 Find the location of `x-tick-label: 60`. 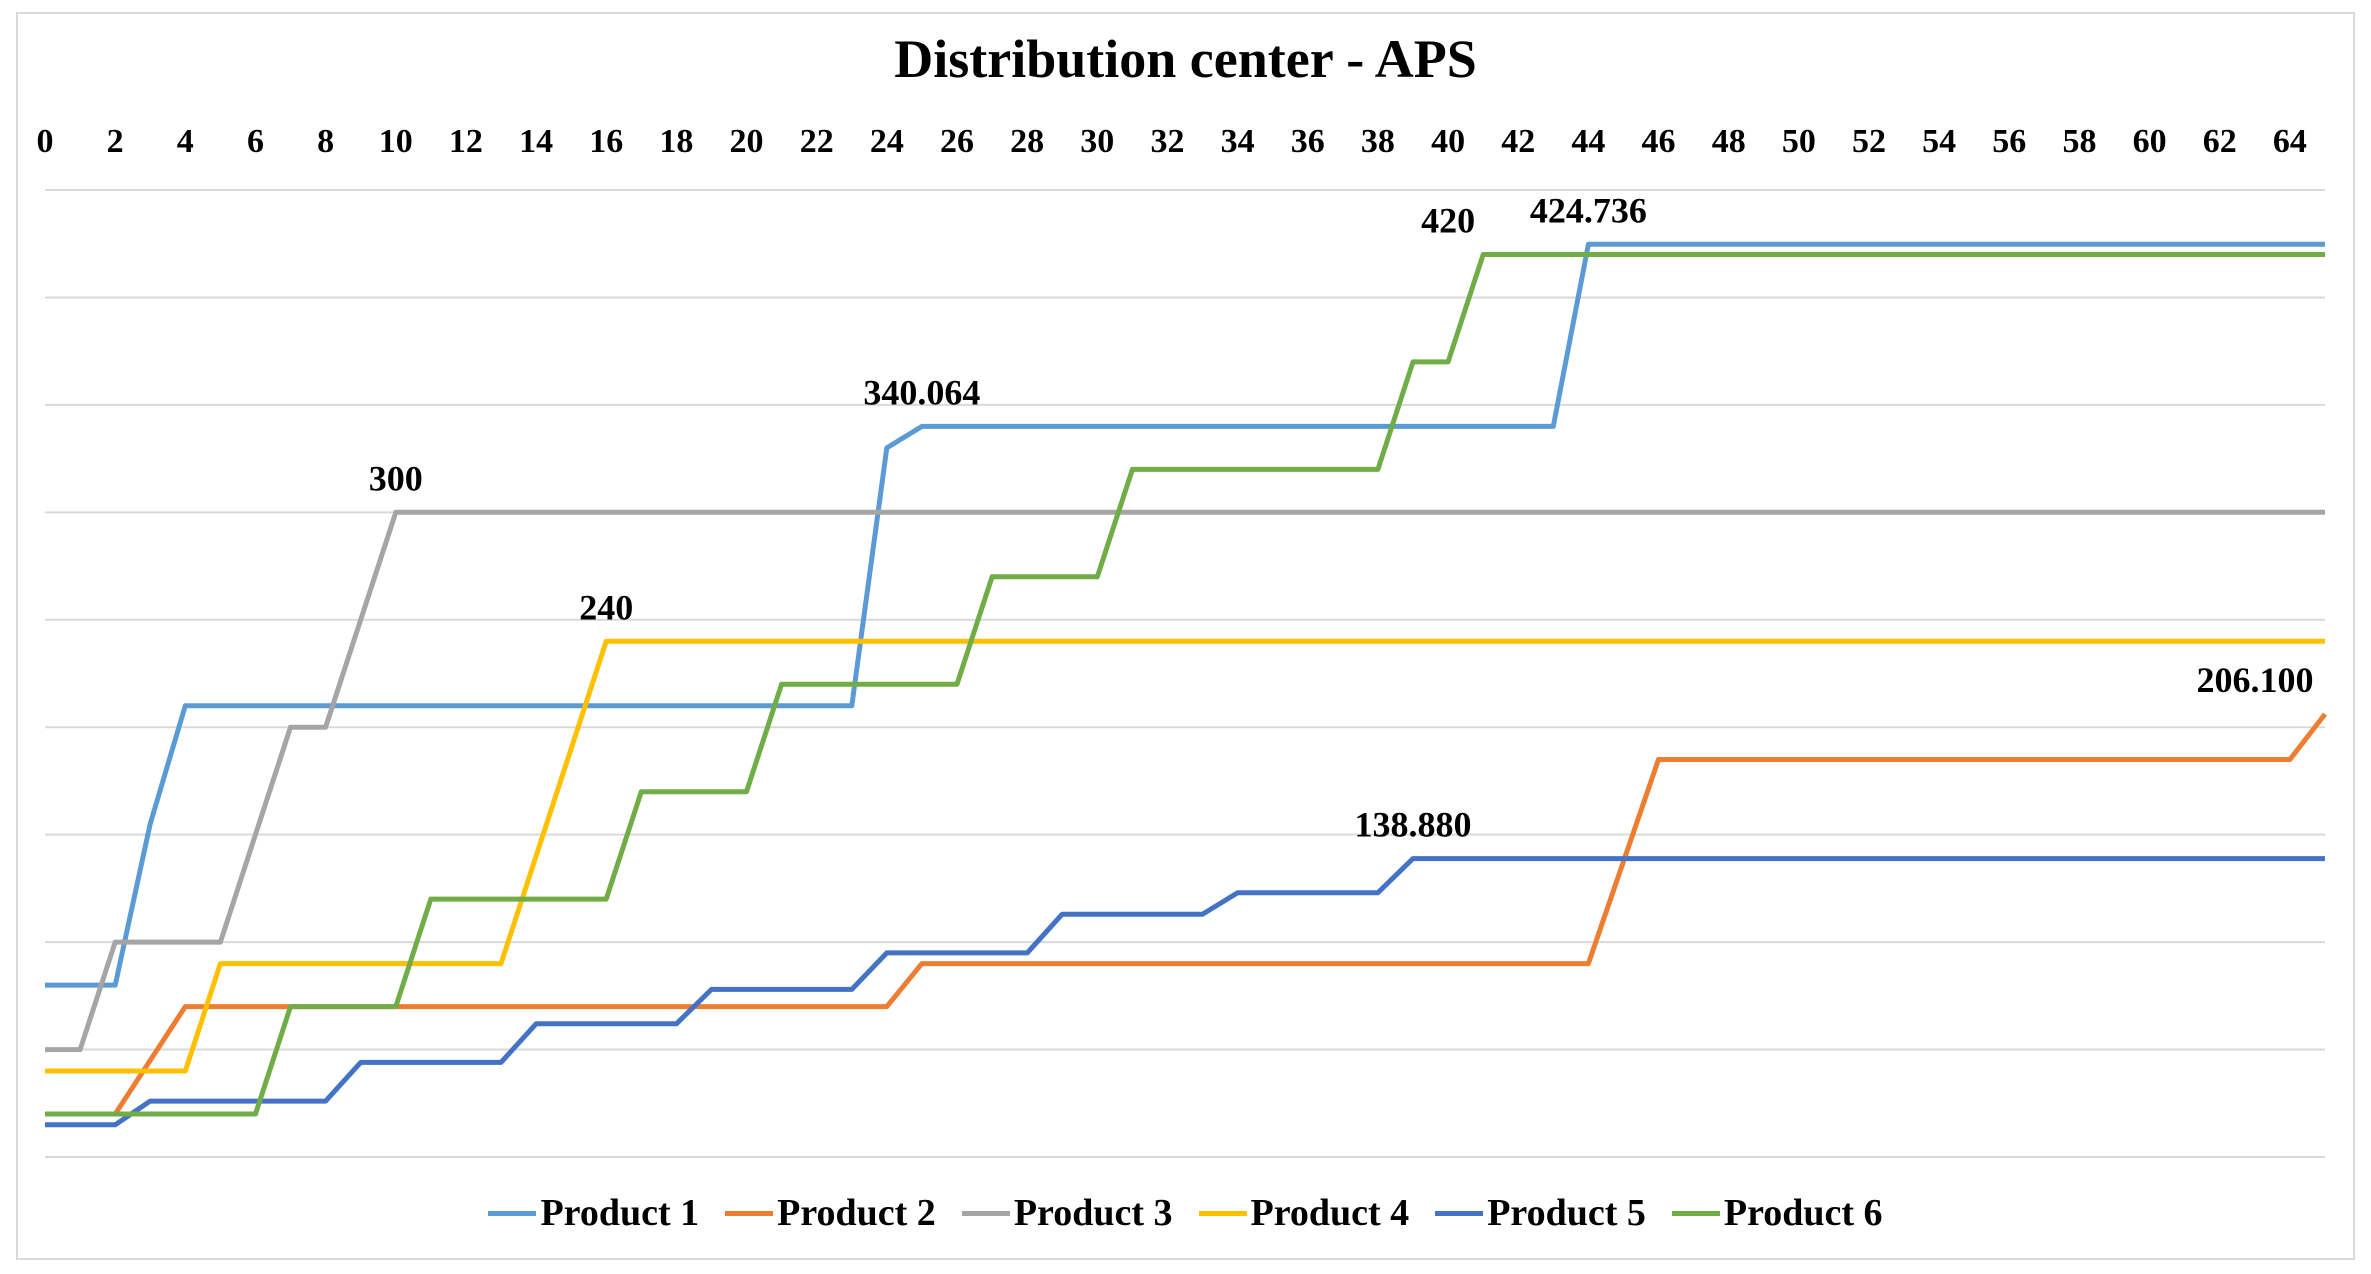

x-tick-label: 60 is located at coordinates (2150, 141).